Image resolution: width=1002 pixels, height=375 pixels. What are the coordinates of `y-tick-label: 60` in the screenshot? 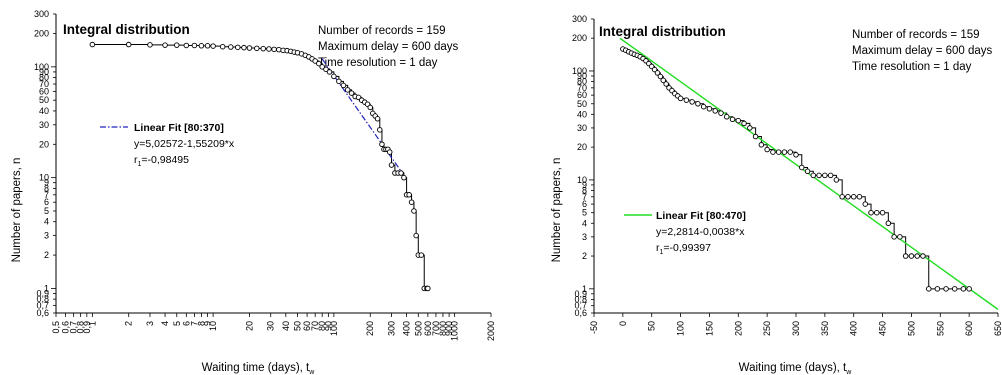 It's located at (582, 95).